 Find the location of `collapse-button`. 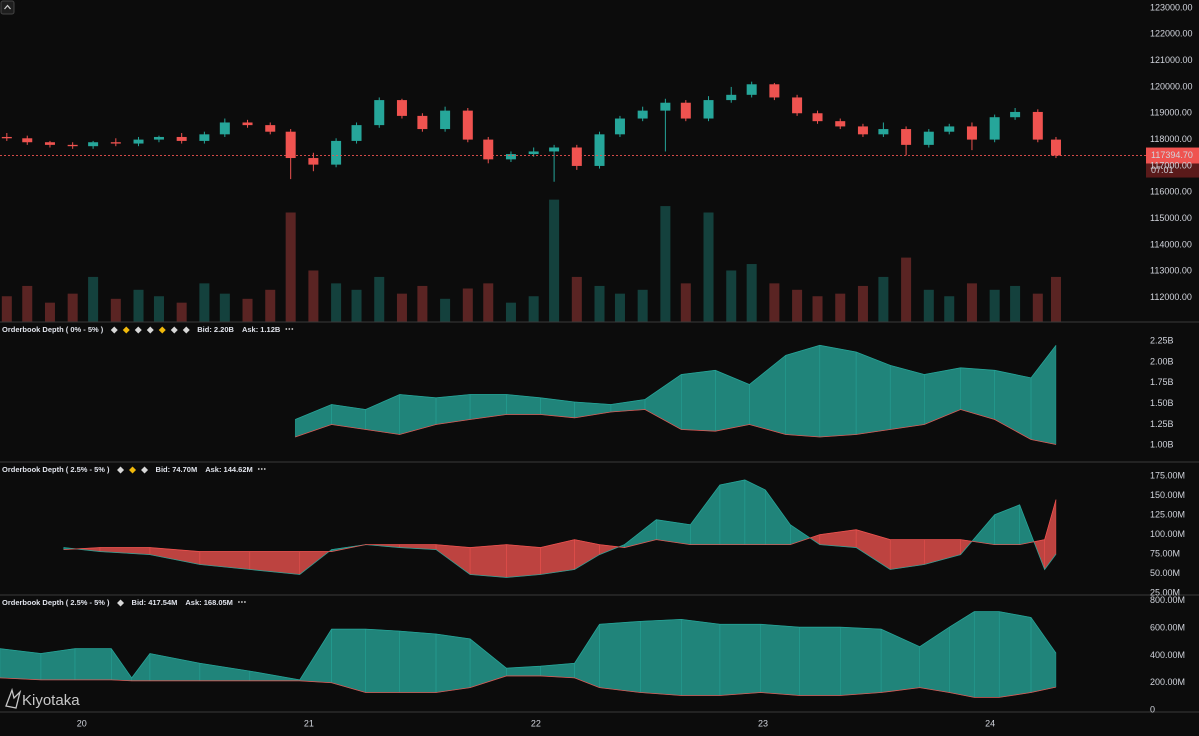

collapse-button is located at coordinates (7, 7).